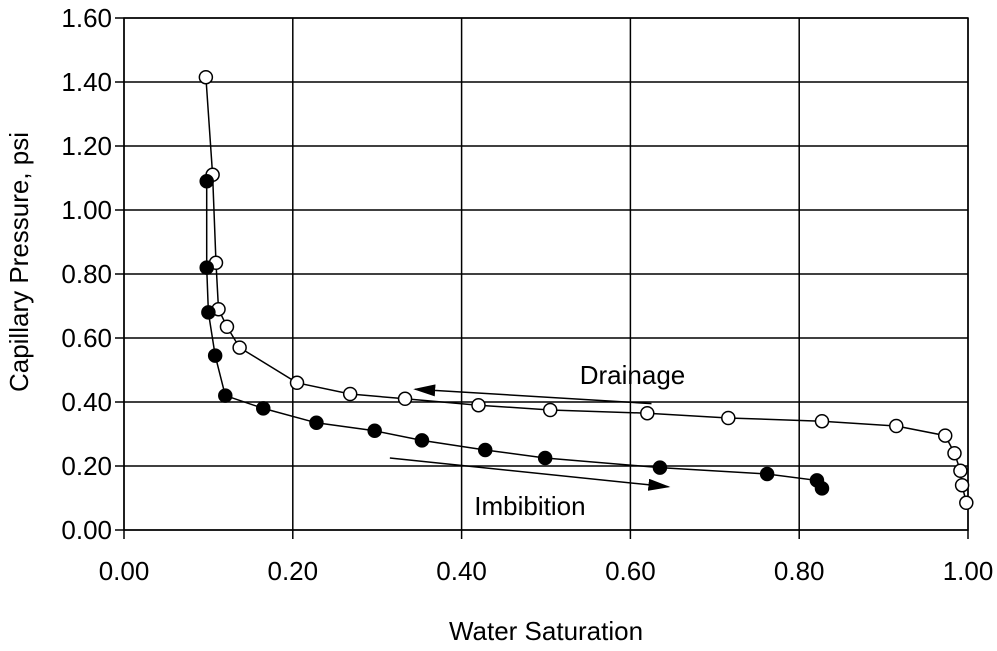  I want to click on y-tick-label: 0.20, so click(86, 466).